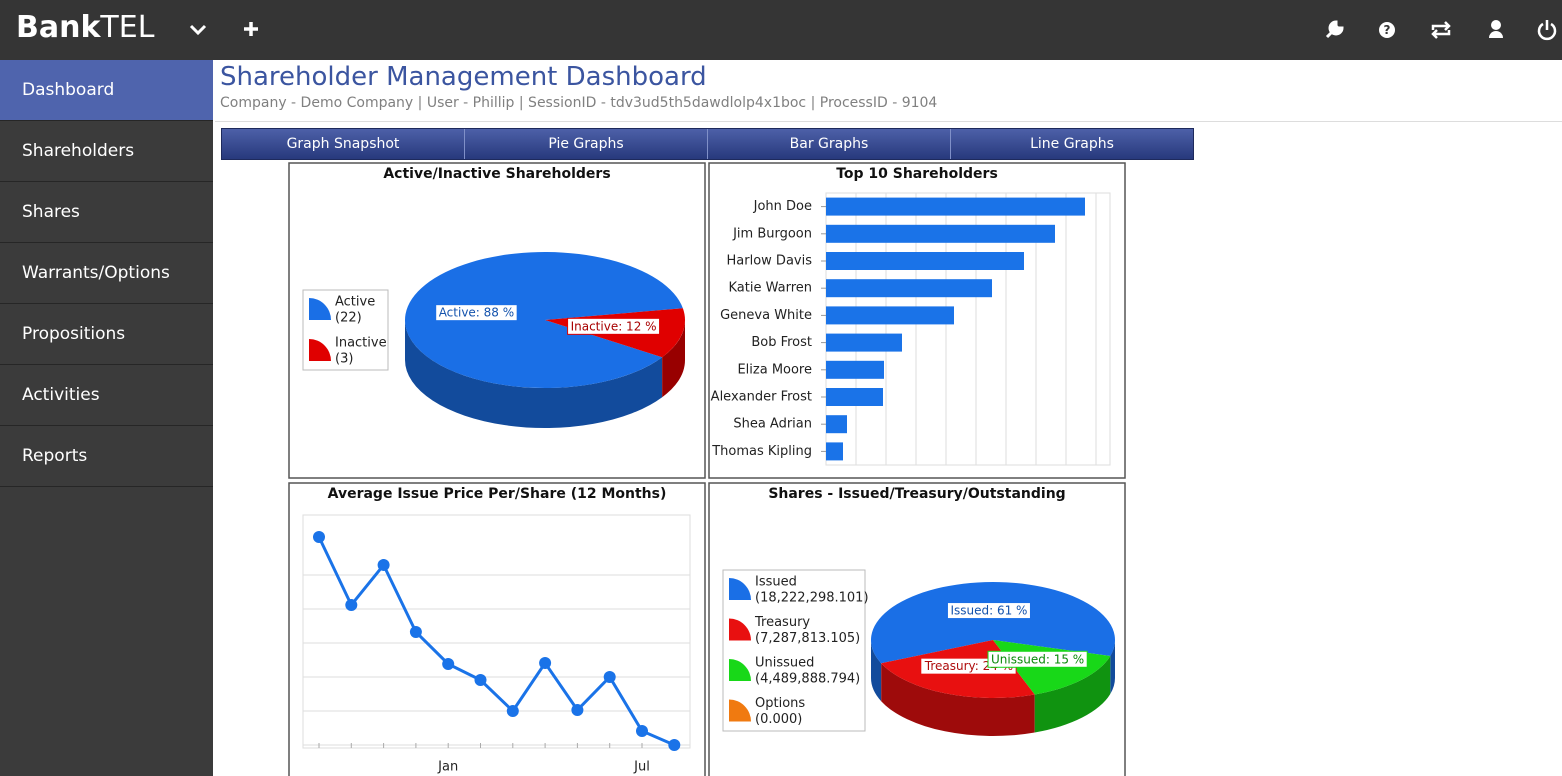  What do you see at coordinates (1496, 25) in the screenshot?
I see `user-icon` at bounding box center [1496, 25].